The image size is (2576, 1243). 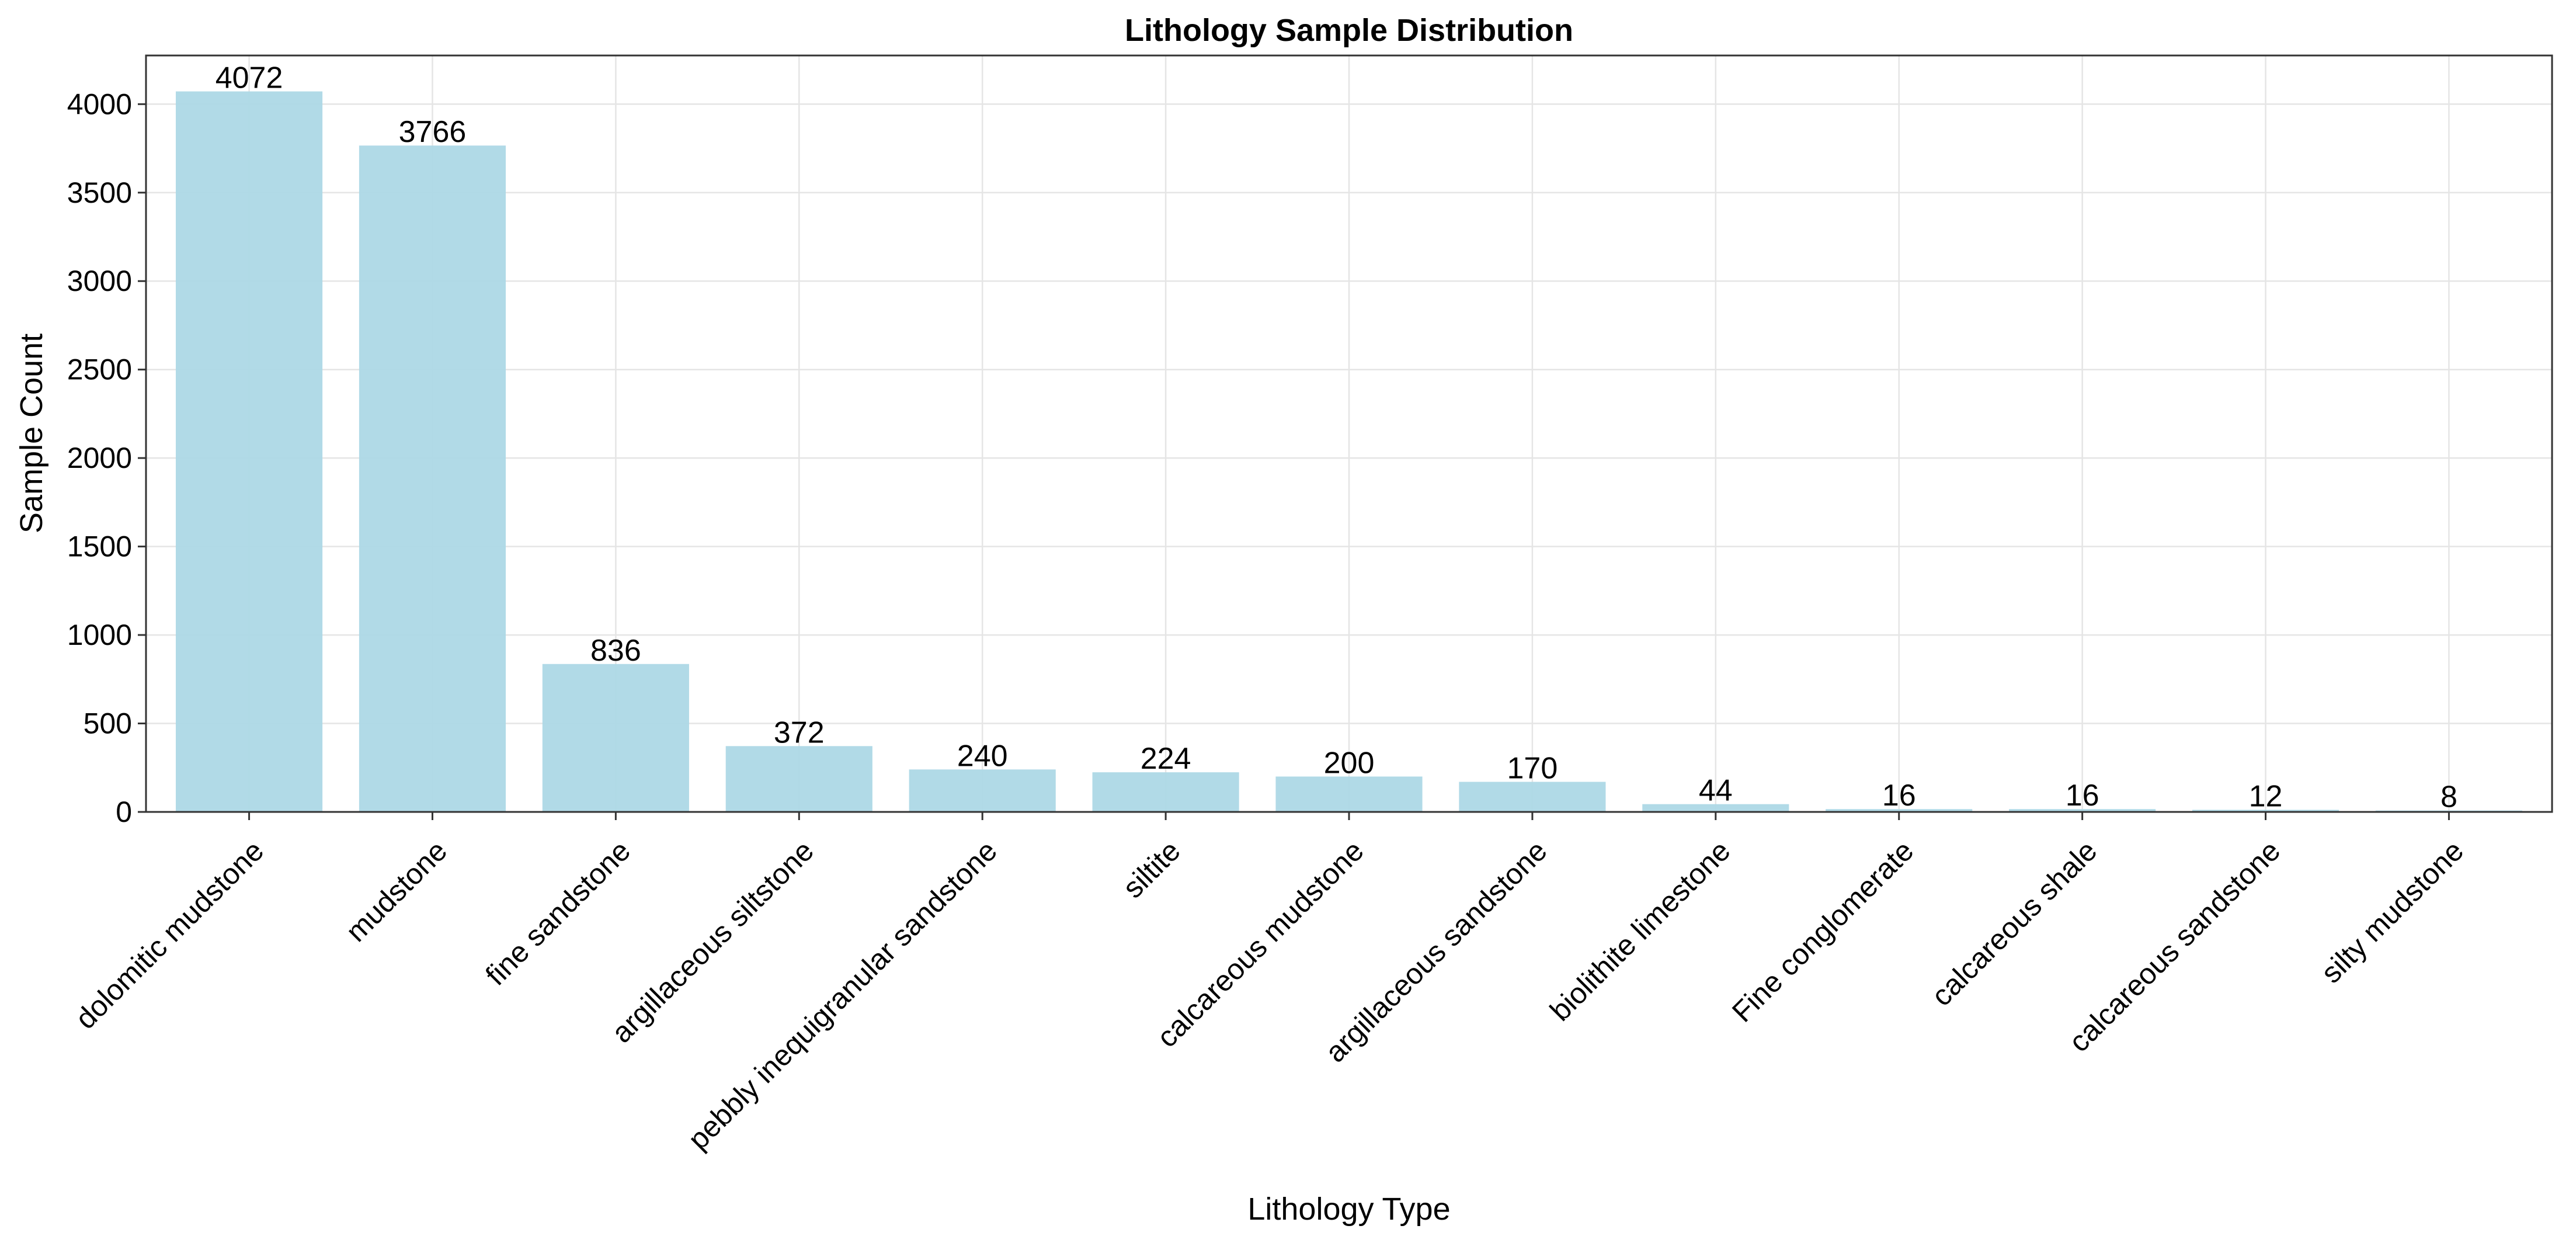 I want to click on x-tick-label: silty mudstone, so click(x=2393, y=911).